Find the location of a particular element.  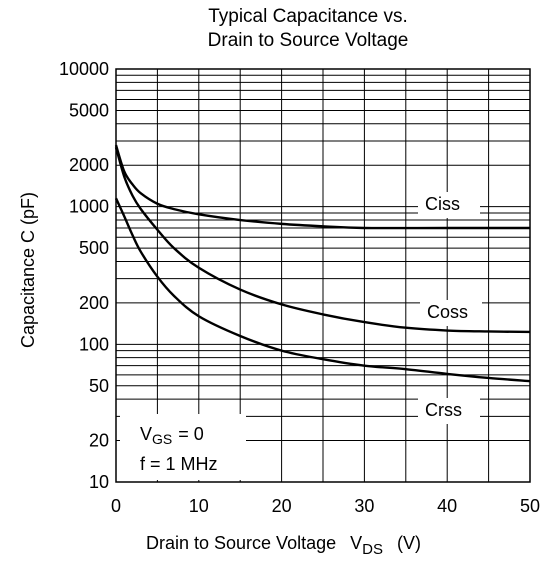

series-label-crss: Crss is located at coordinates (443, 410).